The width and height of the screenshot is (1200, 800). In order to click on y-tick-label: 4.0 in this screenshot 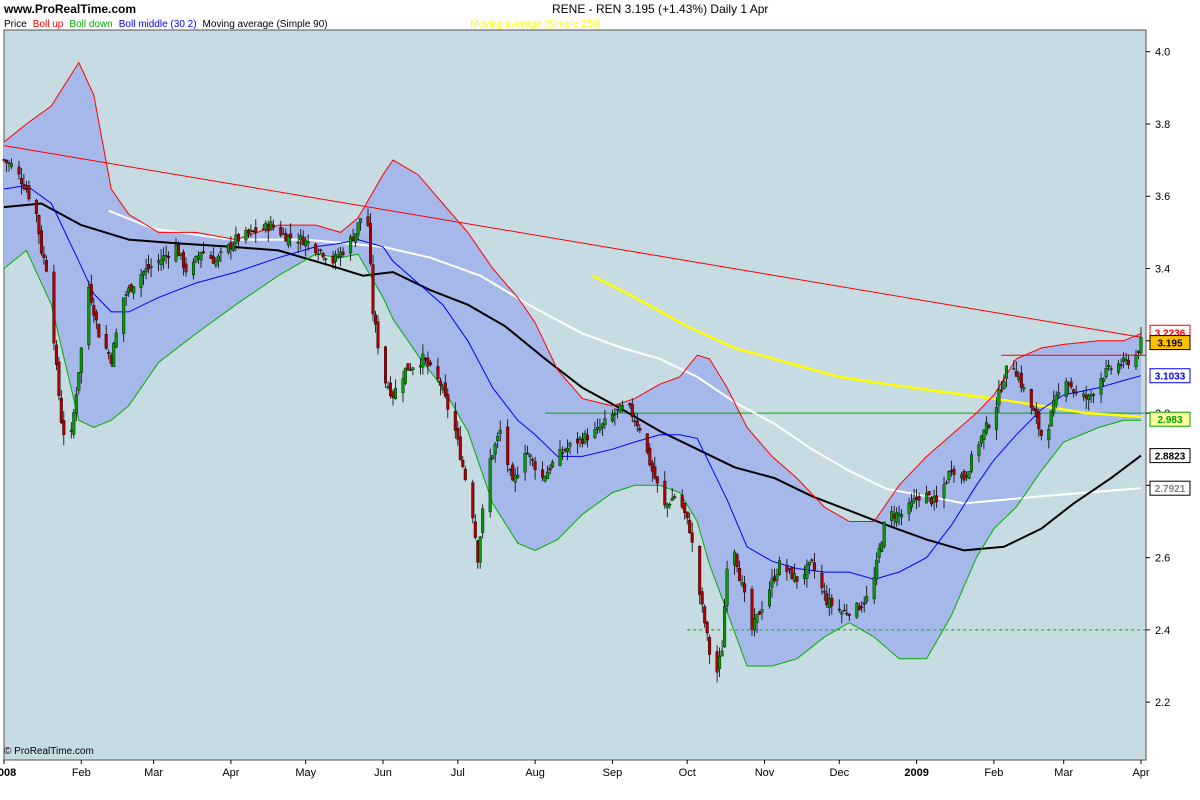, I will do `click(1162, 53)`.